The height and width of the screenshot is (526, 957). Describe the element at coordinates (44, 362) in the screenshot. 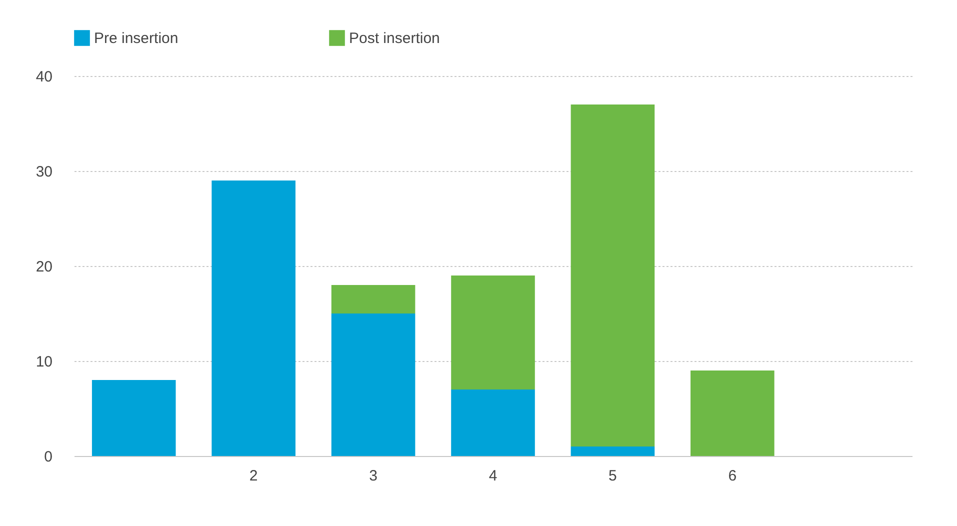

I see `y-tick-label: 10` at that location.